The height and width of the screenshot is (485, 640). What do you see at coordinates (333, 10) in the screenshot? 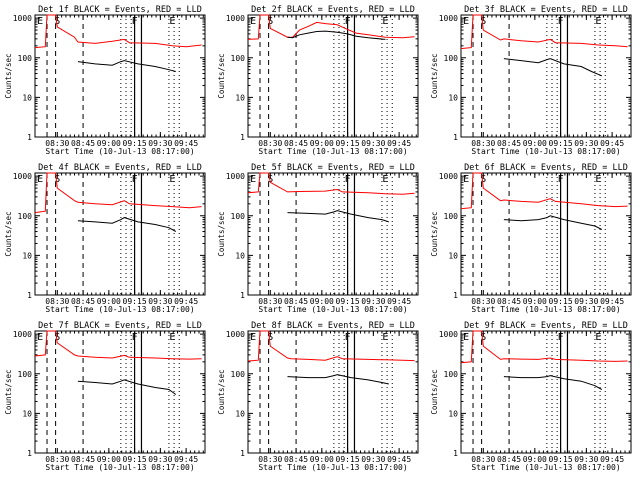
I see `panel-title: Det 2f BLACK = Events, RED = LLD` at bounding box center [333, 10].